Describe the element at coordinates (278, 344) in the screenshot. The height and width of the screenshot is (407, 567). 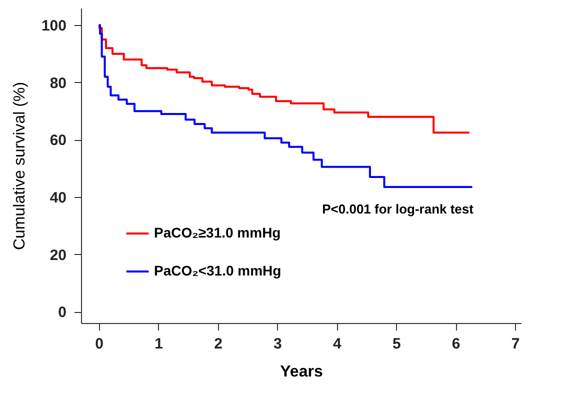
I see `x-tick-label: 3` at that location.